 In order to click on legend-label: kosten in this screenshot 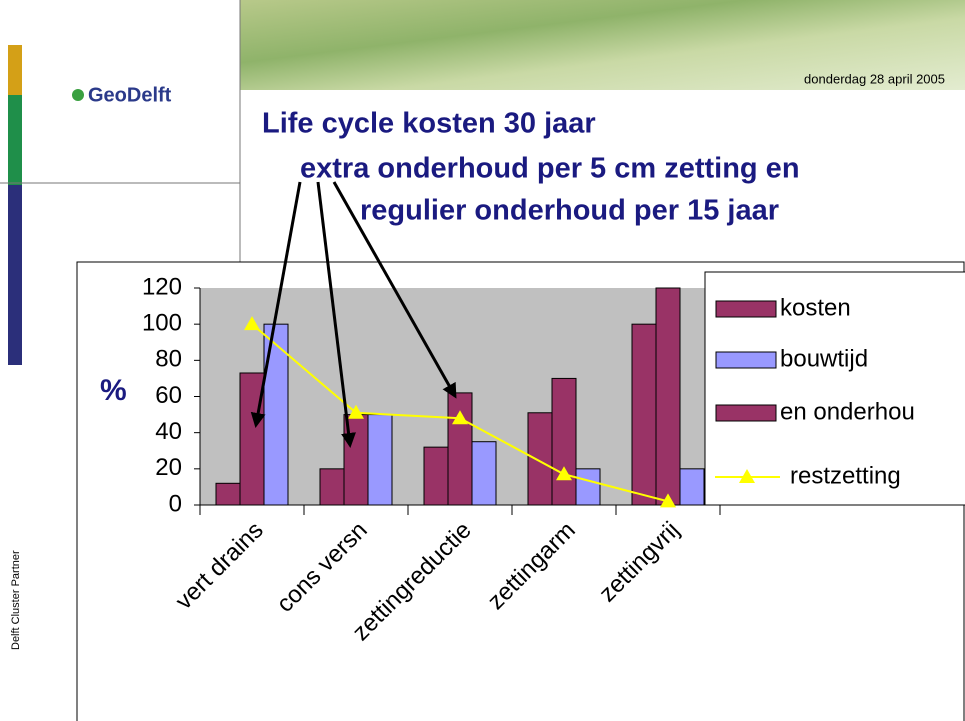, I will do `click(815, 307)`.